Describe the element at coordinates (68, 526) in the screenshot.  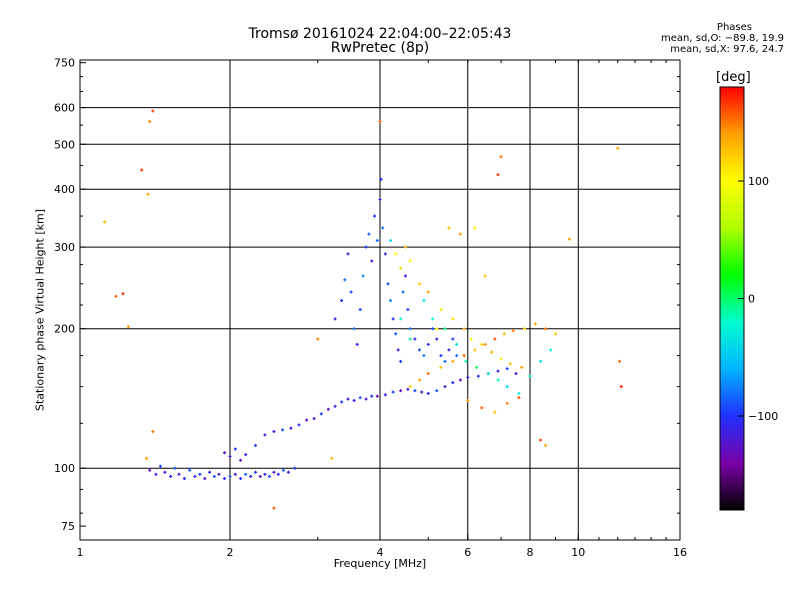
I see `y-tick-label: 75` at that location.